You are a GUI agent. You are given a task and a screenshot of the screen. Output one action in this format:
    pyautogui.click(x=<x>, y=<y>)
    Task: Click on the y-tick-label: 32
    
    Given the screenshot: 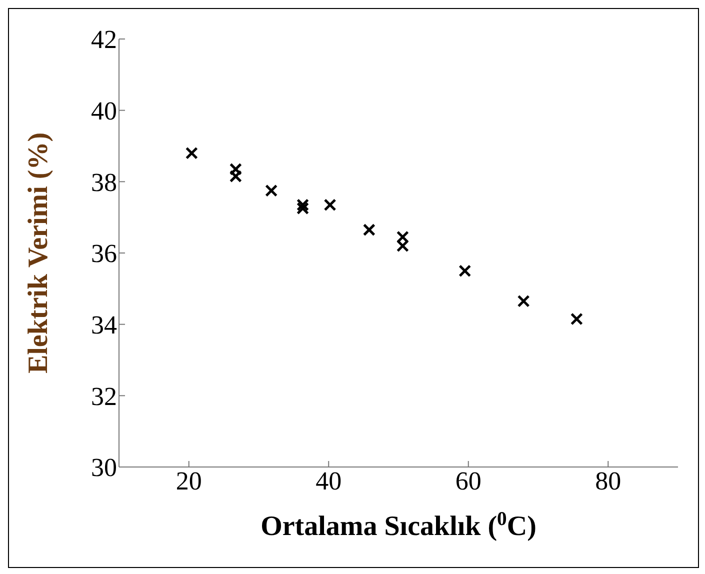 What is the action you would take?
    pyautogui.click(x=104, y=396)
    